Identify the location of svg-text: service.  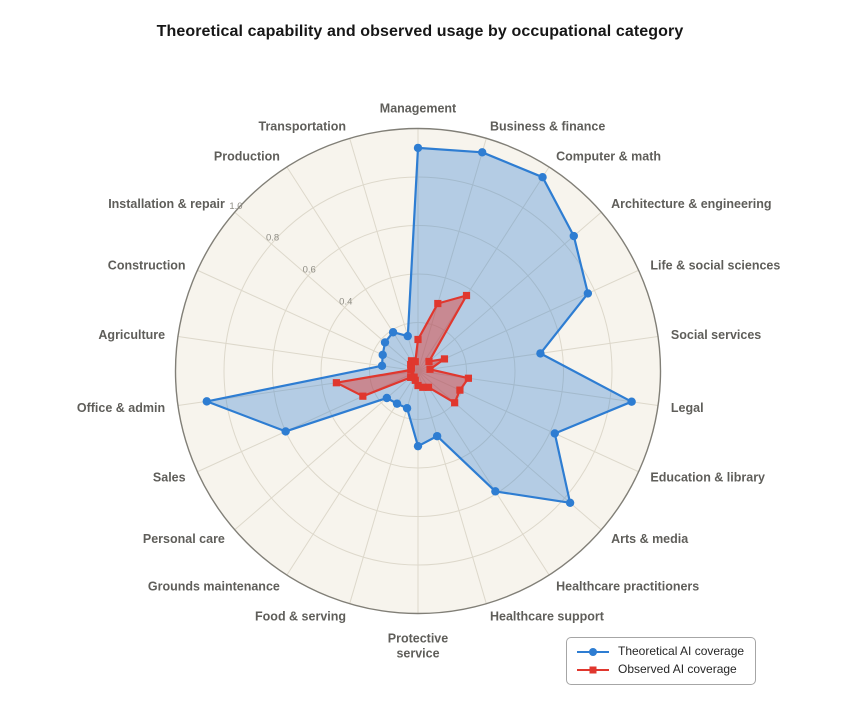
(417, 654).